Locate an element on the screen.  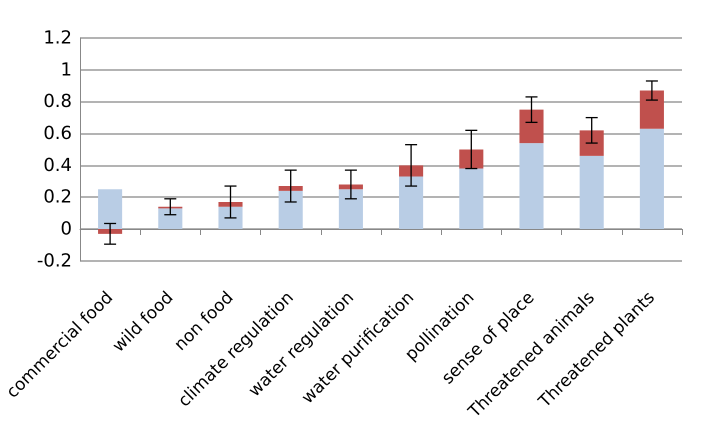
y-tick-label: -0.2 is located at coordinates (54, 261).